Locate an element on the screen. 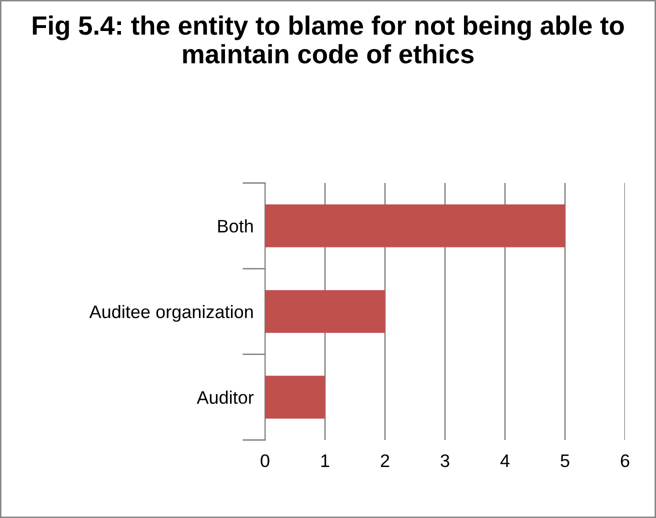  x-tick-label: 6 is located at coordinates (625, 461).